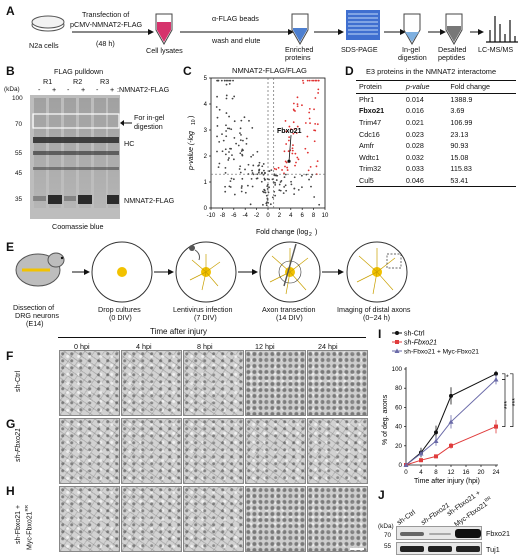 This screenshot has height=557, width=520. Describe the element at coordinates (68, 89) in the screenshot. I see `sign-3: -` at that location.